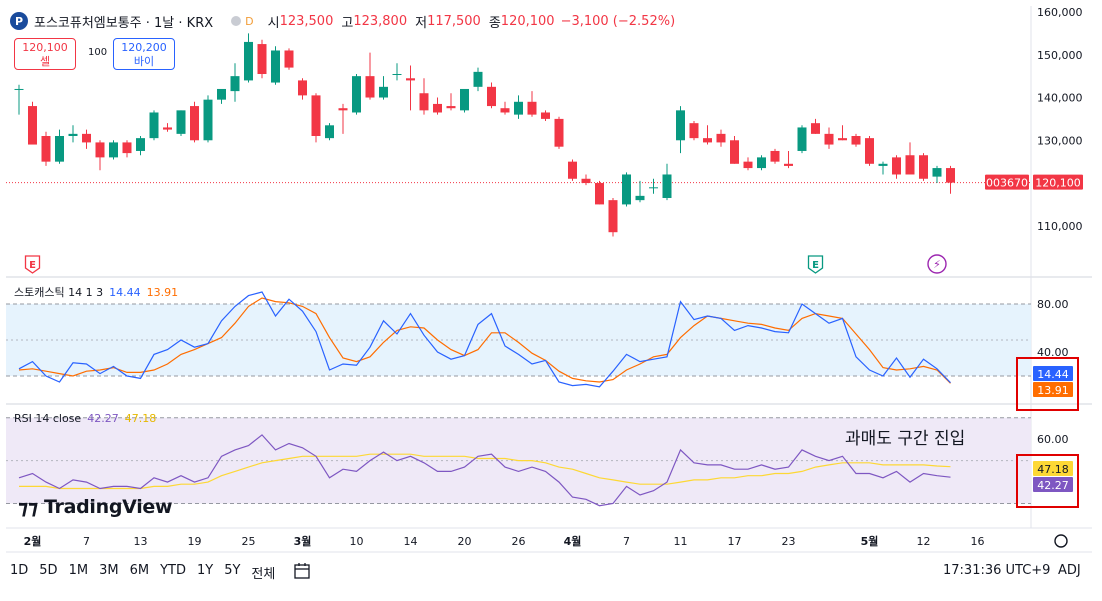  Describe the element at coordinates (1060, 226) in the screenshot. I see `price-tick-label: 110,000` at that location.